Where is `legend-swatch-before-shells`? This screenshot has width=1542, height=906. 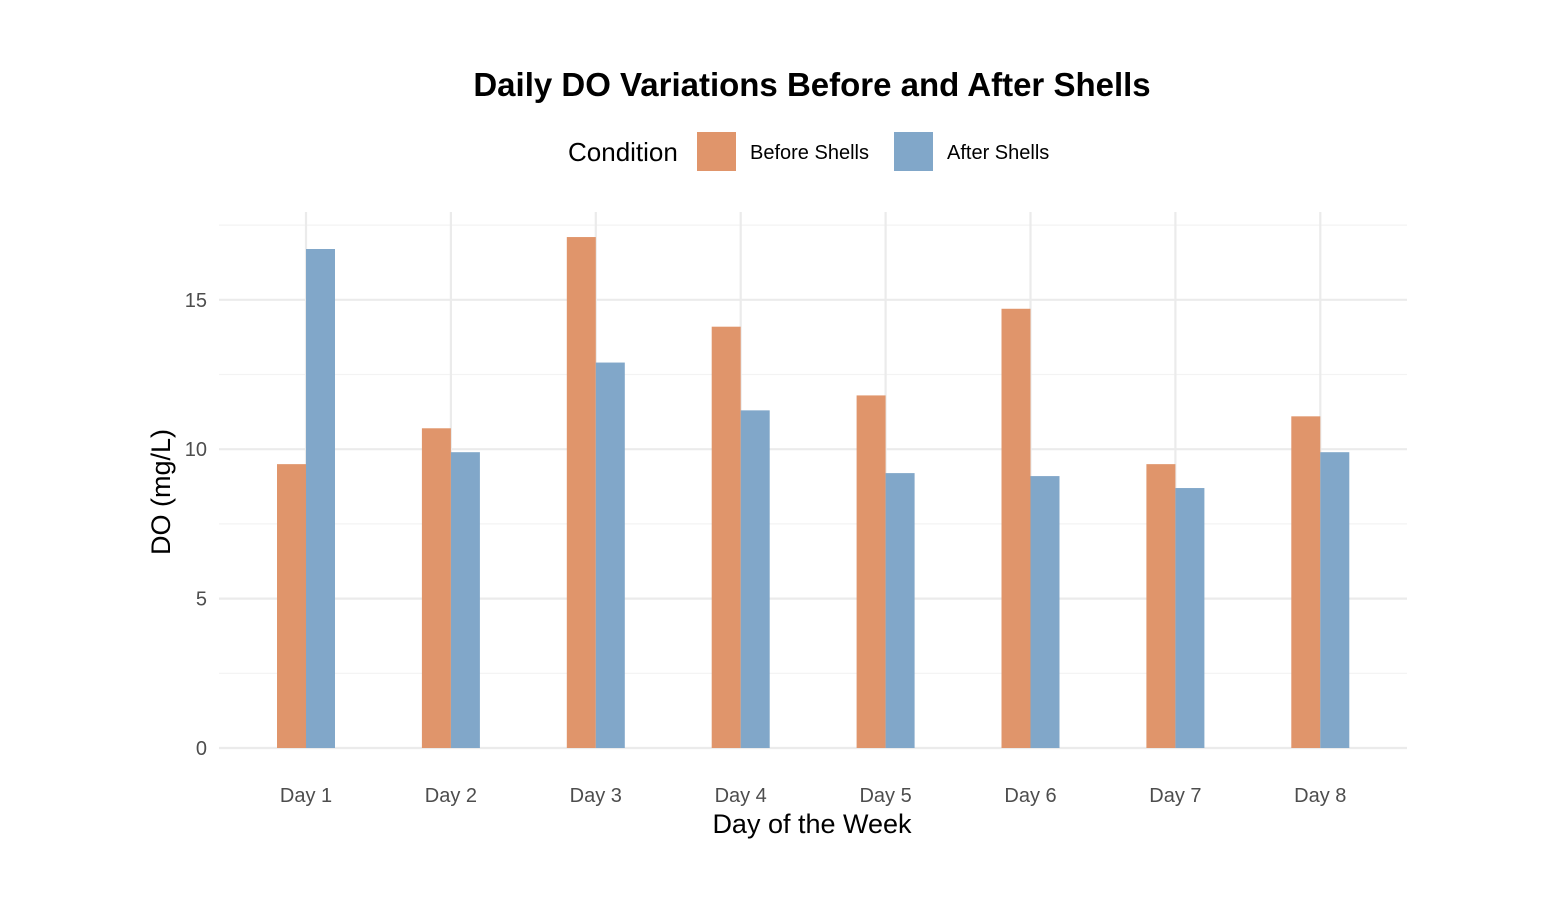
legend-swatch-before-shells is located at coordinates (716, 151).